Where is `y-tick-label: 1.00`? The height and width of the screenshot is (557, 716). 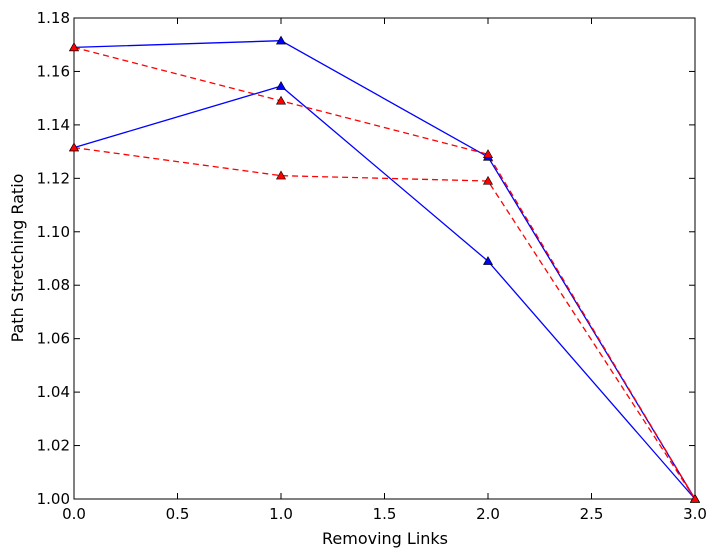
y-tick-label: 1.00 is located at coordinates (53, 499).